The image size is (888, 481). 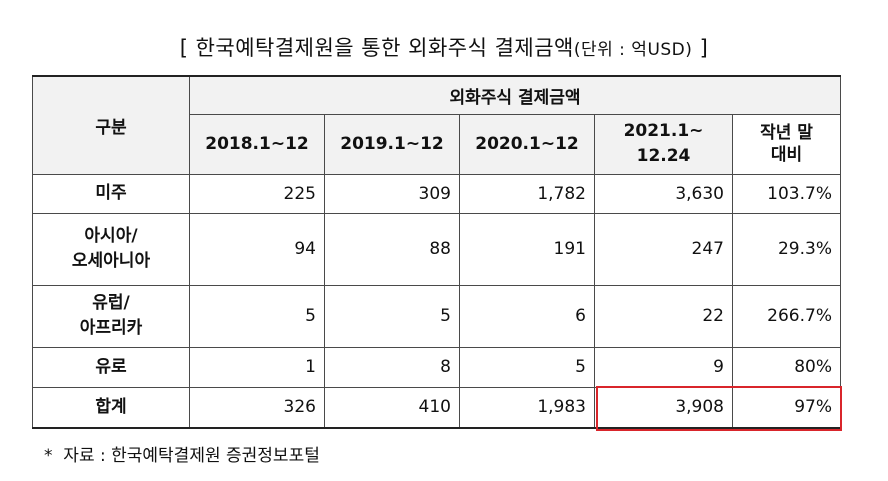 I want to click on table-title: [ 한국예탁결제원을 통한 외화주식 결제금액(단위 : 억USD) ], so click(x=444, y=47).